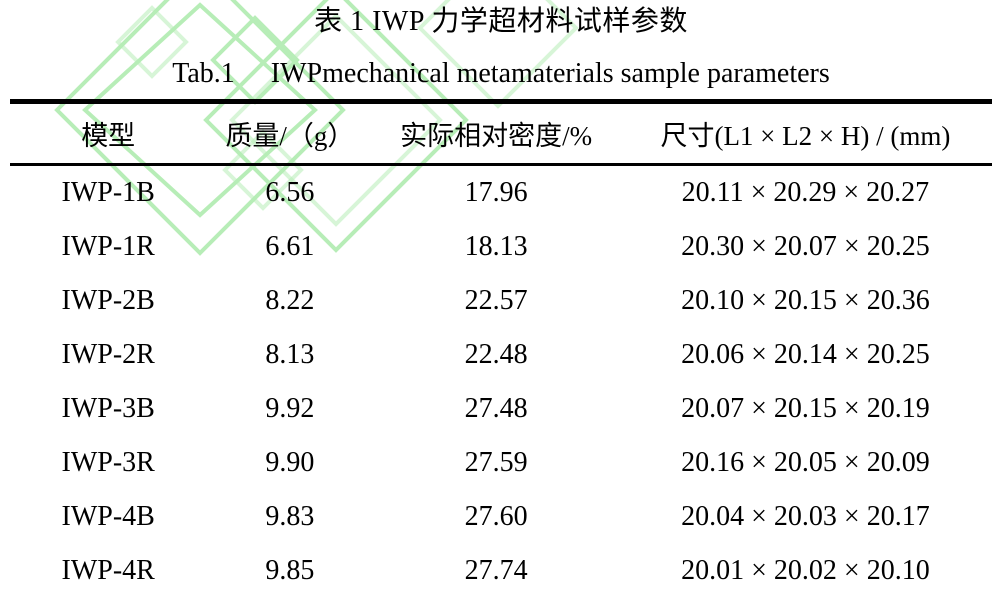 Image resolution: width=1002 pixels, height=592 pixels. I want to click on table-cell-model: IWP-3B, so click(108, 409).